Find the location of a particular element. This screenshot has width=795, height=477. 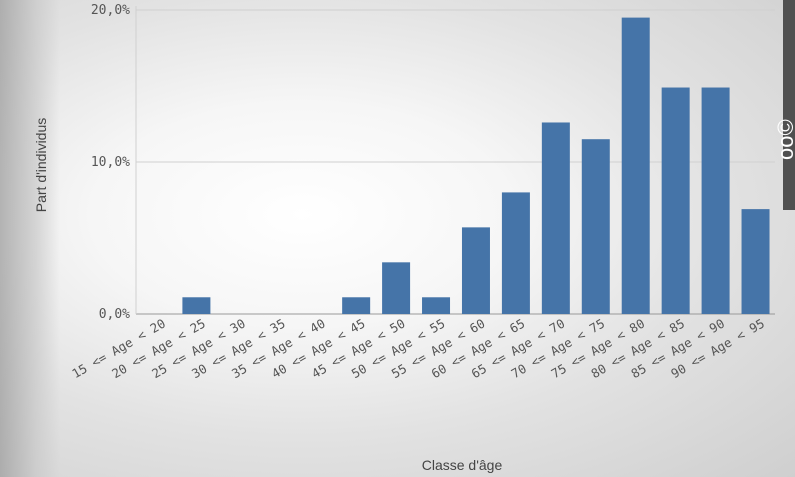

y-tick-label: 20,0% is located at coordinates (110, 10).